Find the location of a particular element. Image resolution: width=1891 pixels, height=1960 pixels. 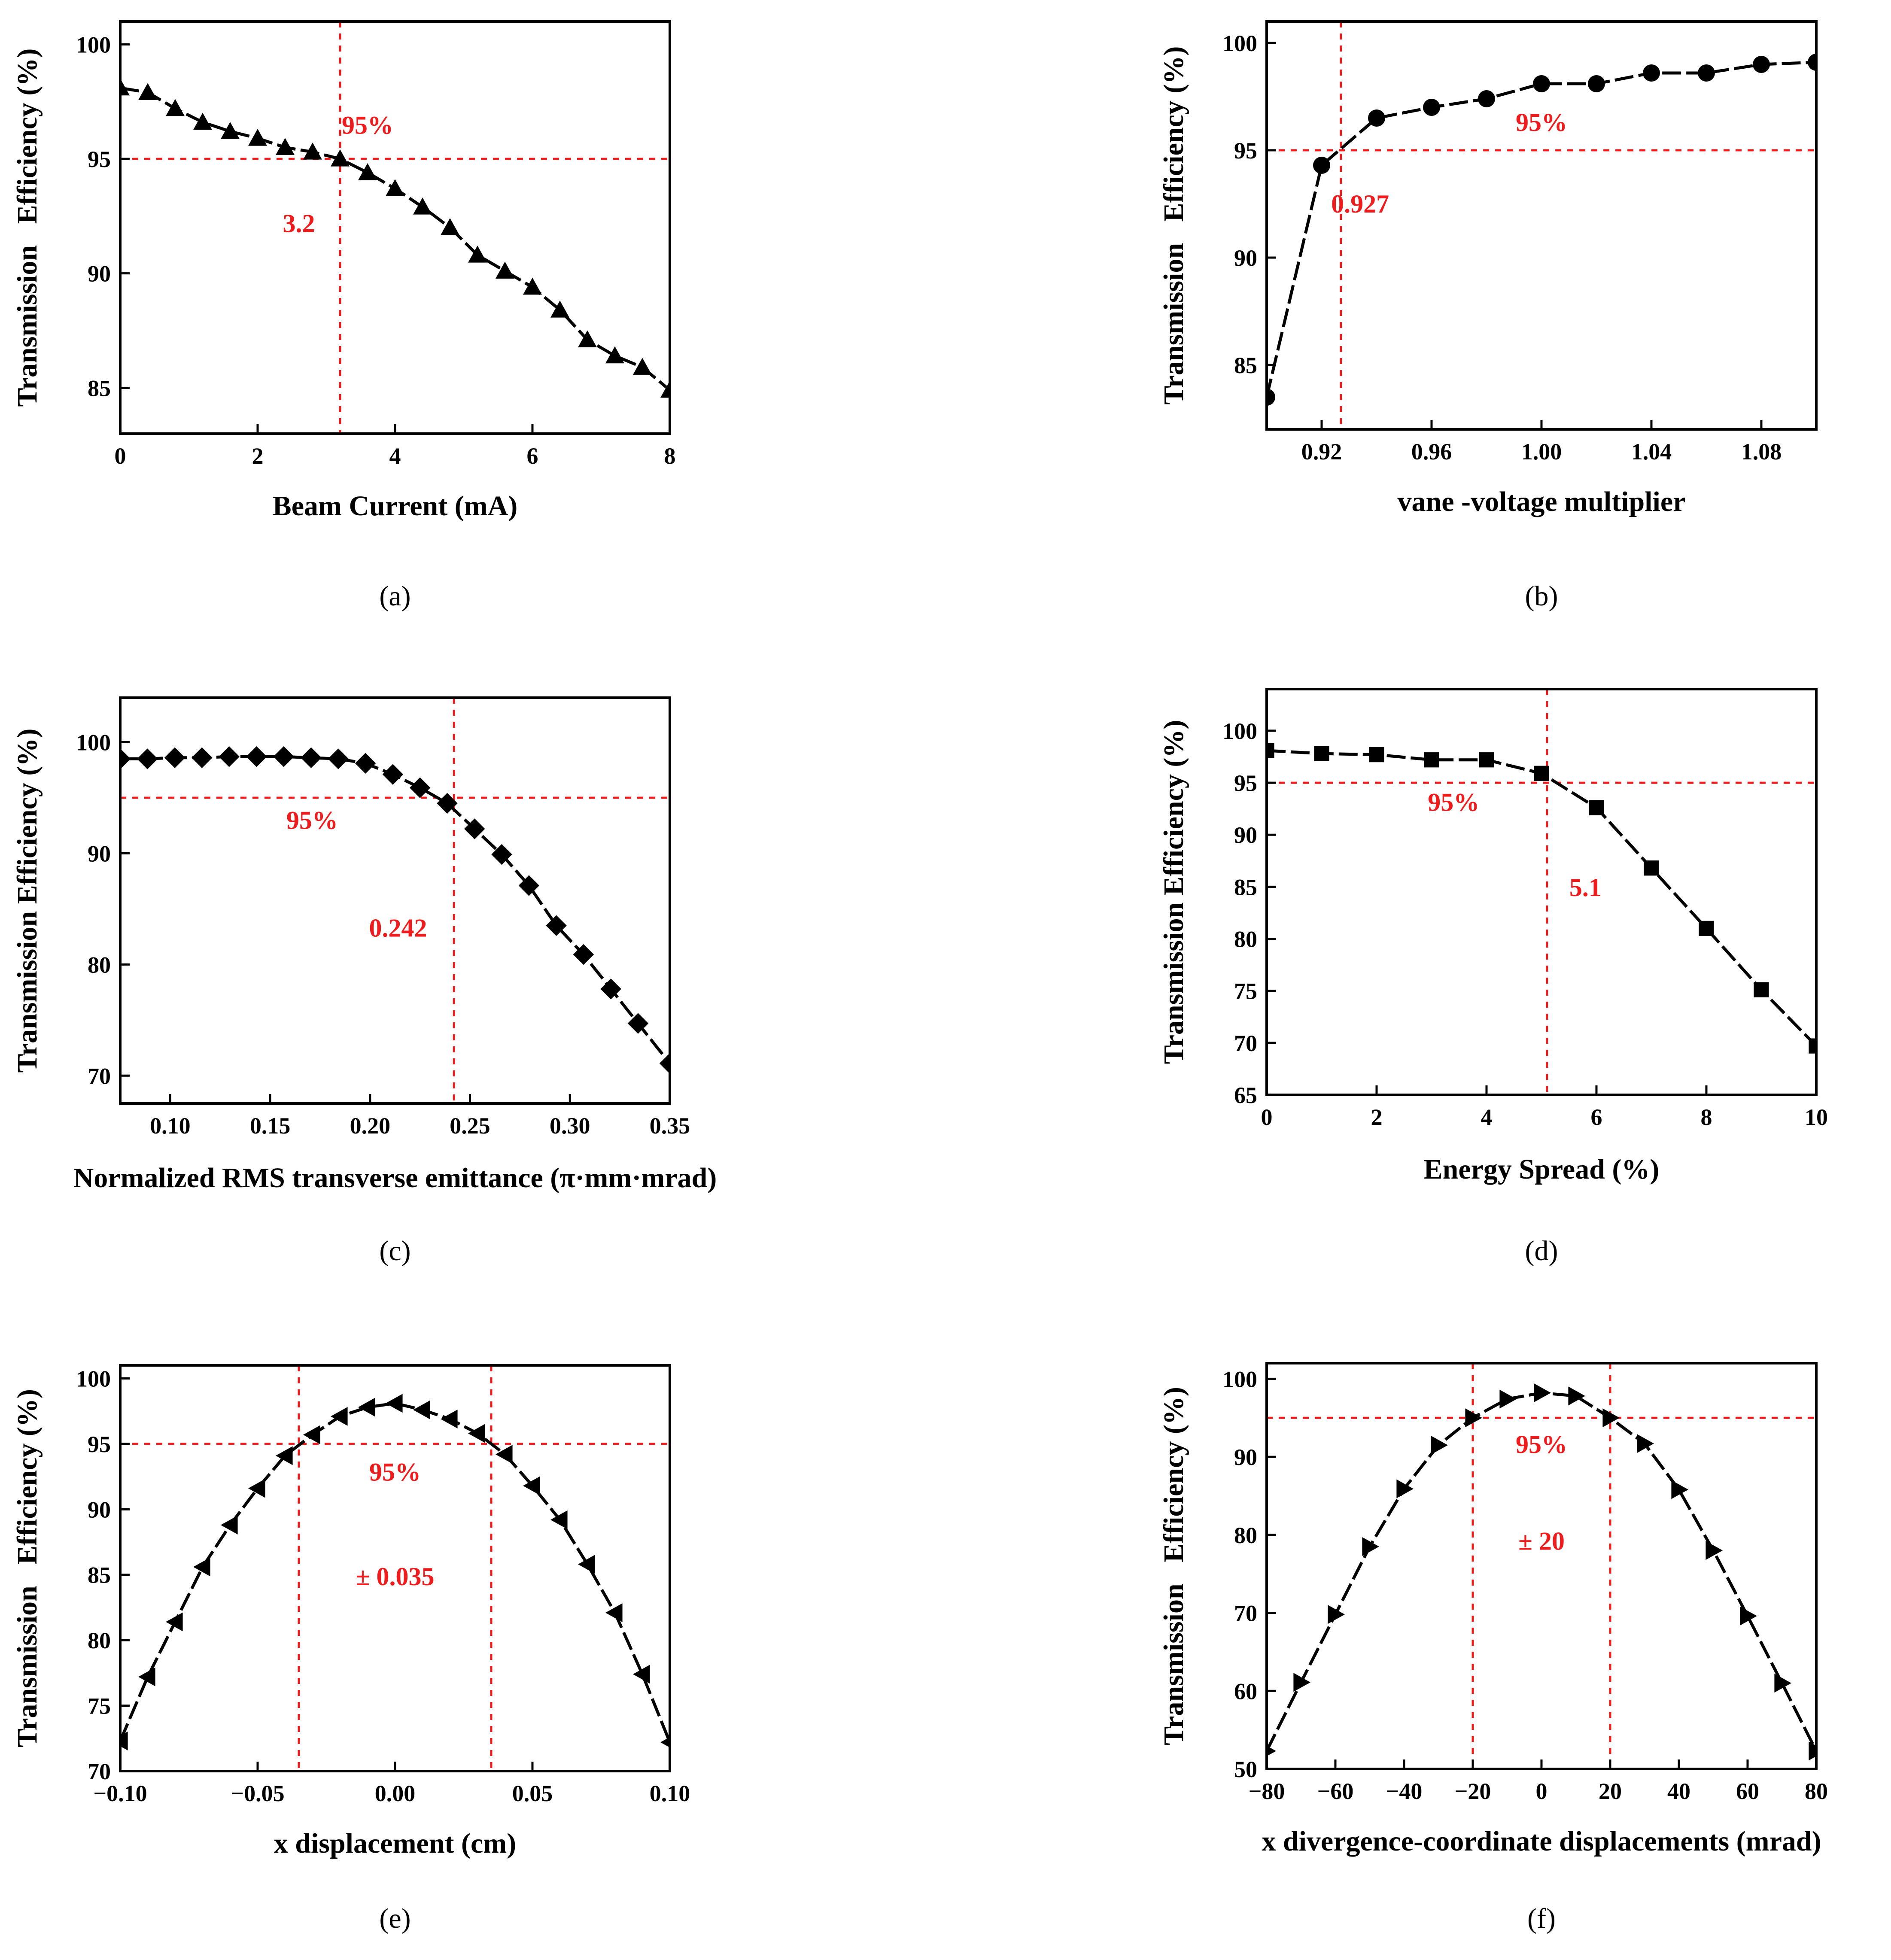

panel-label: (f) is located at coordinates (1541, 1918).